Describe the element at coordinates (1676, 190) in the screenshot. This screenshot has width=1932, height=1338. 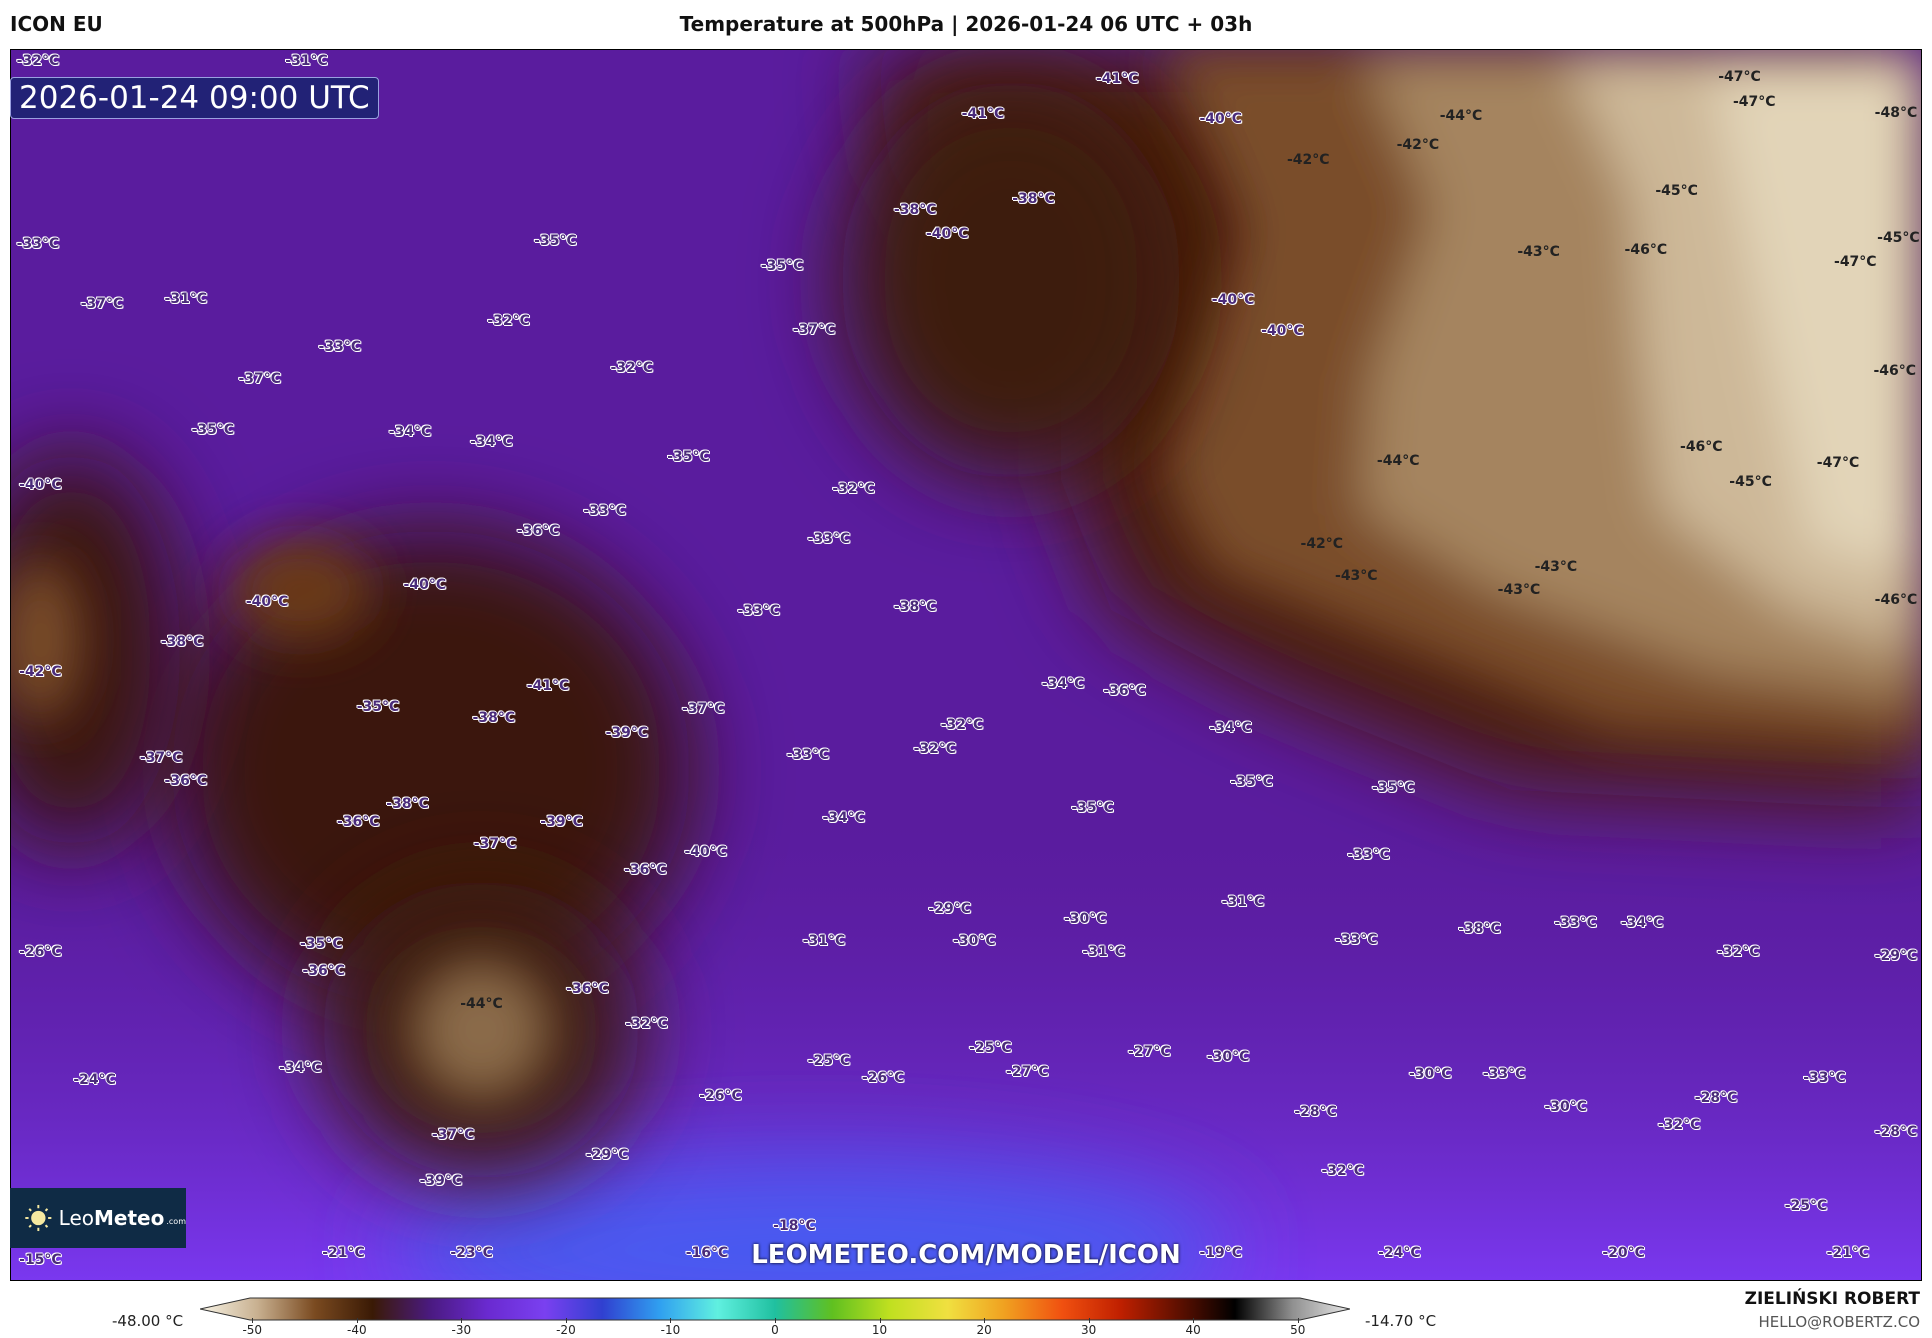
I see `temperature-label: -45°C` at that location.